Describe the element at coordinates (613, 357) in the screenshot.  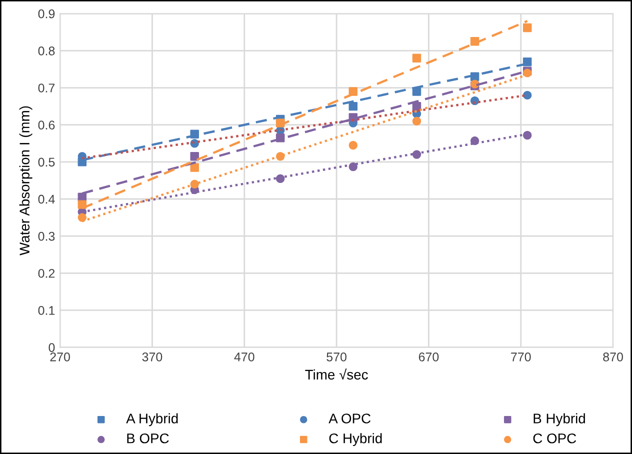
I see `x-tick-label: 870` at that location.